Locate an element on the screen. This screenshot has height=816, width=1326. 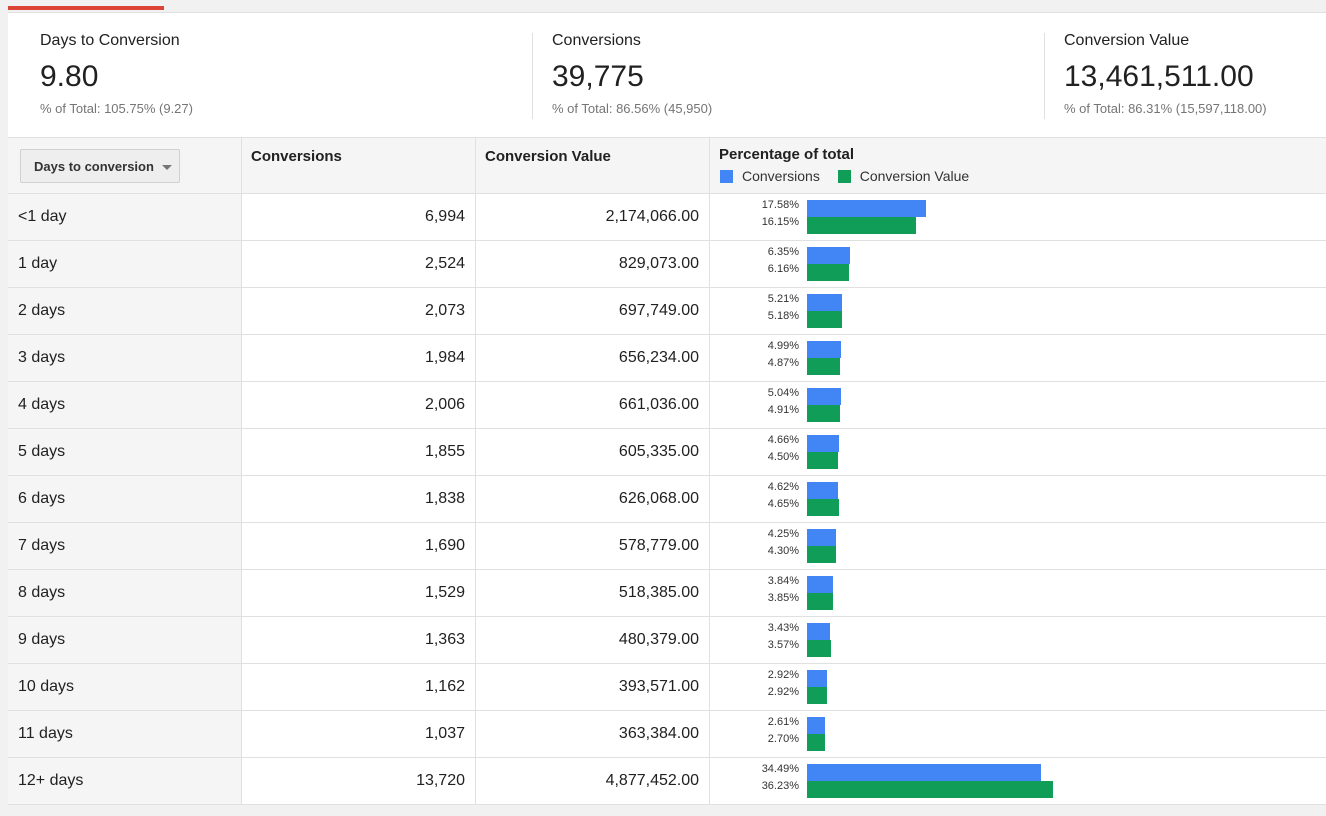
scorecard-label: Conversion Value is located at coordinates (1127, 40).